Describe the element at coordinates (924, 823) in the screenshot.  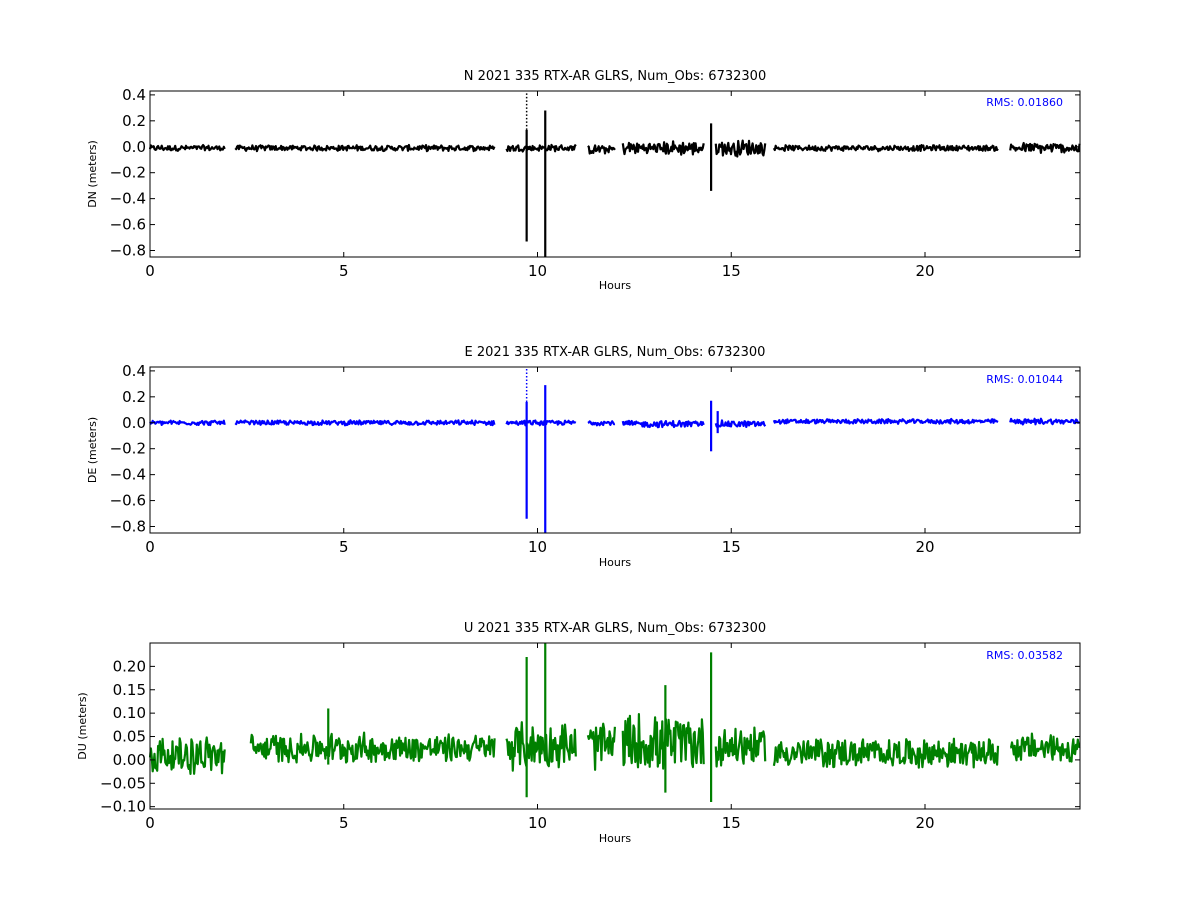
I see `panel-up-xtick-label: 20` at that location.